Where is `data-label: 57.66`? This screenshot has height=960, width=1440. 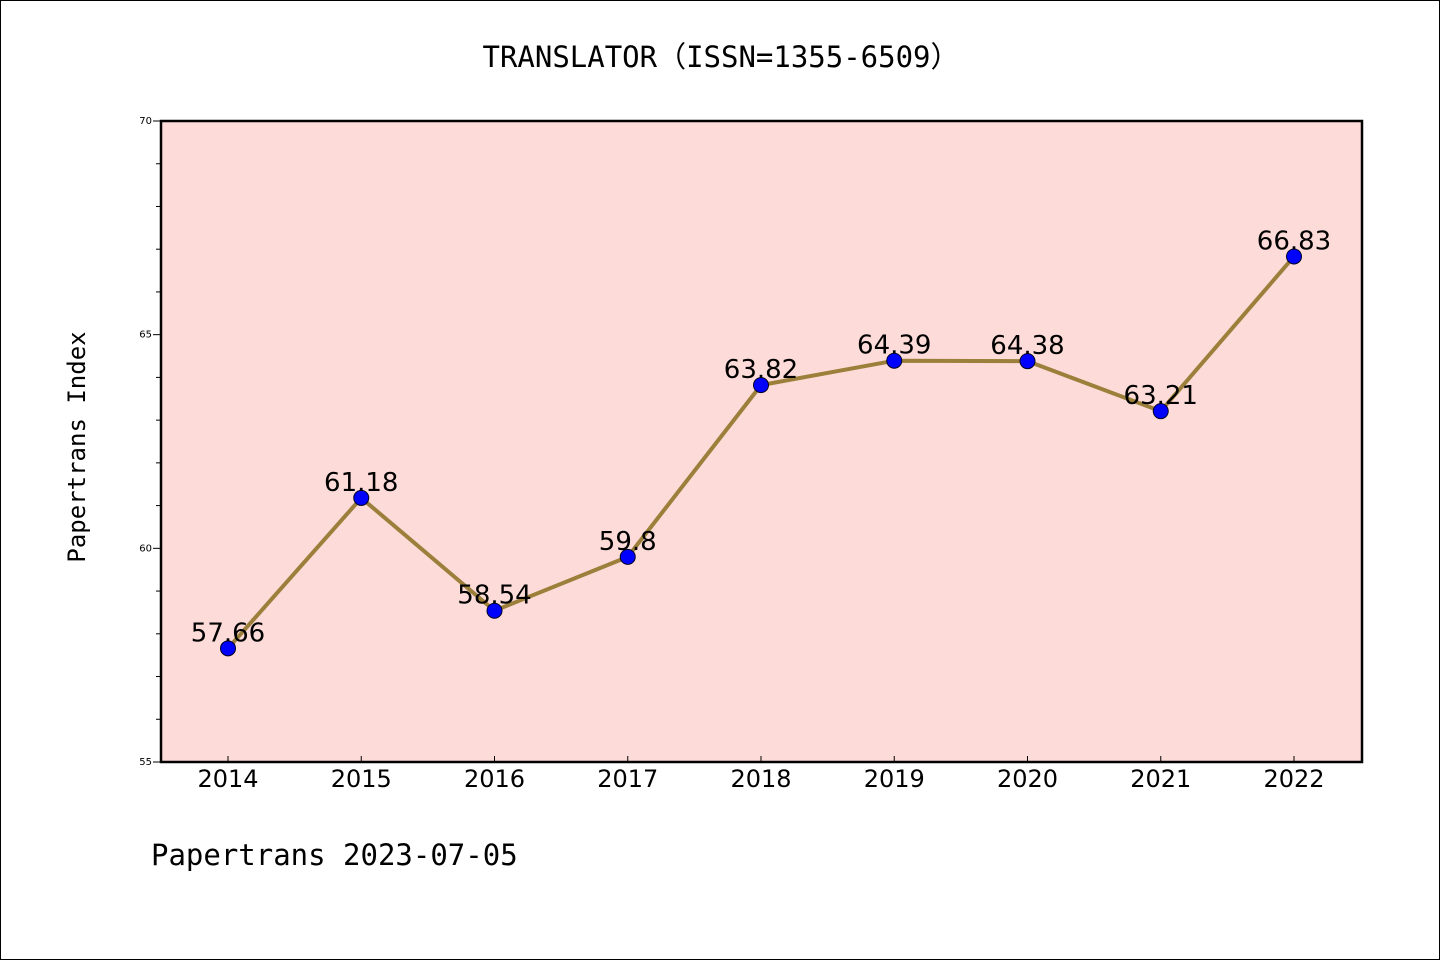 data-label: 57.66 is located at coordinates (228, 633).